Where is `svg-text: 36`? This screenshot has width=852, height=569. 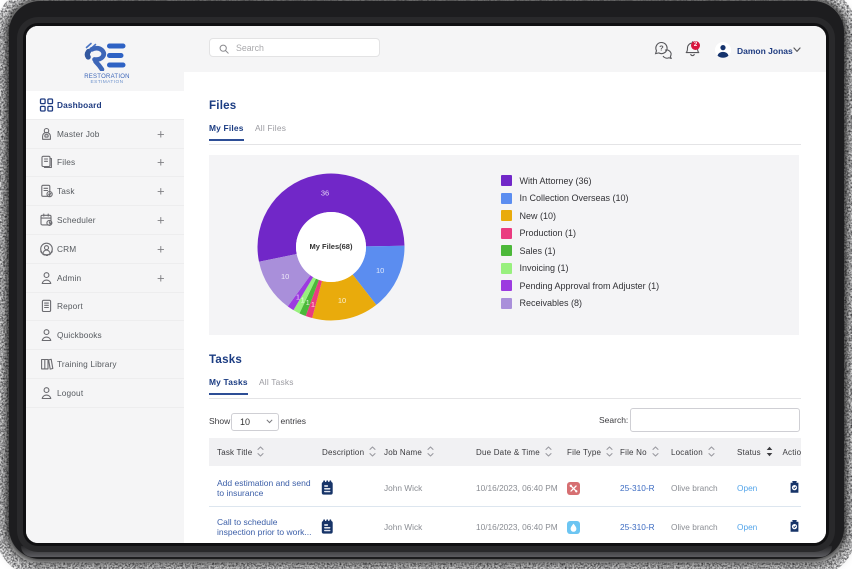
svg-text: 36 is located at coordinates (325, 192).